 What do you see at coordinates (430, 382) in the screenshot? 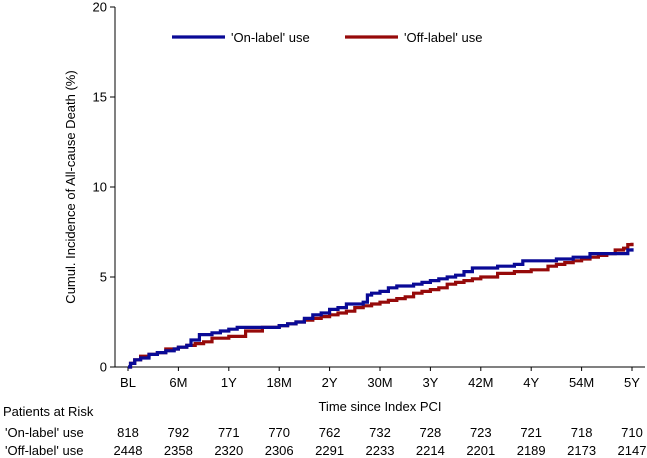
I see `x-tick-label: 3Y` at bounding box center [430, 382].